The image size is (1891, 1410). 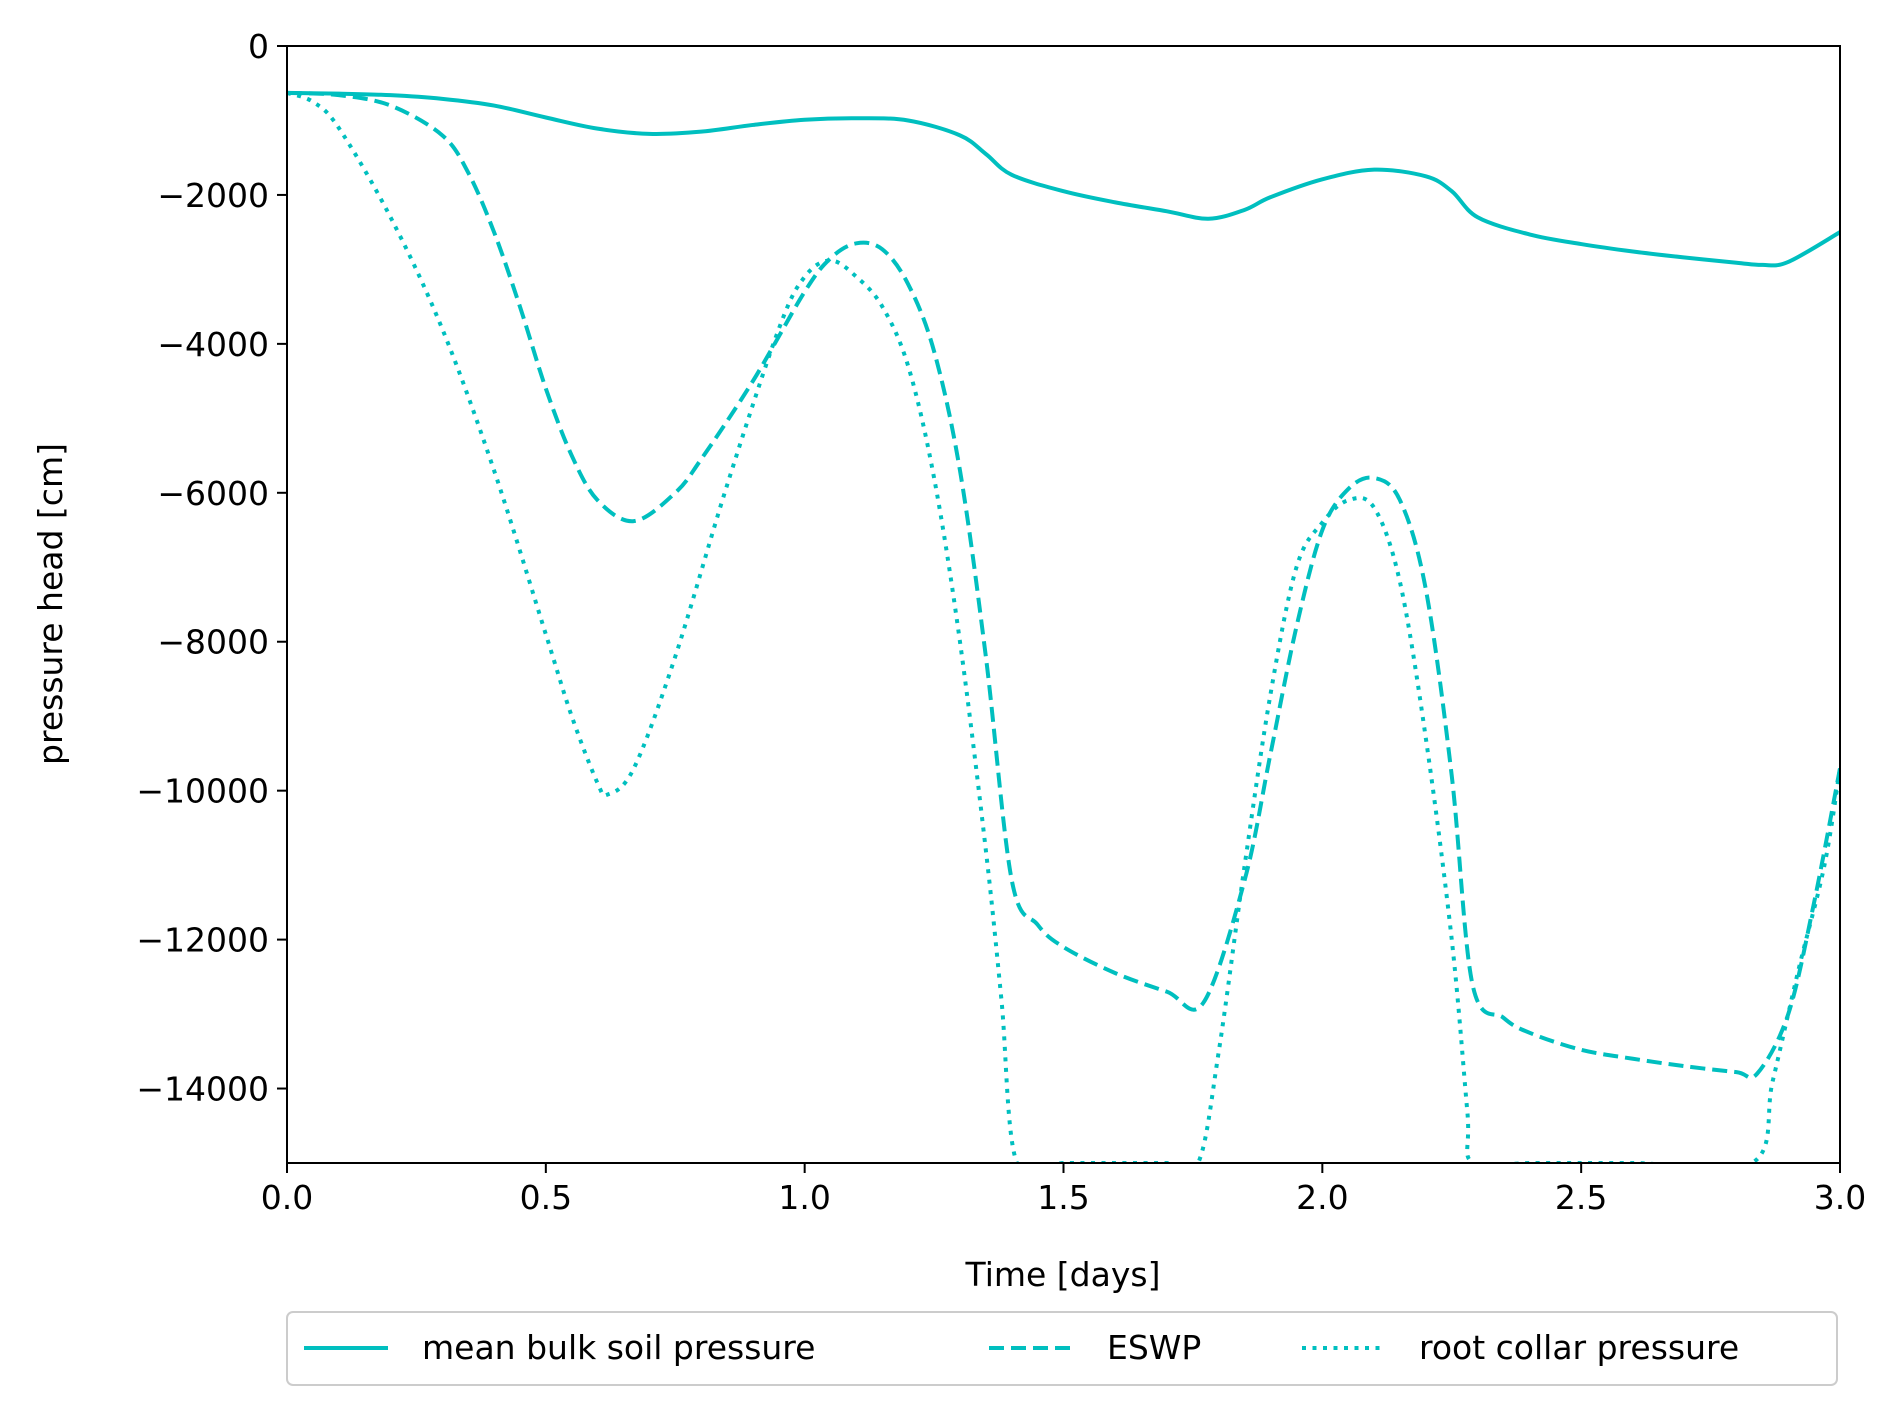 I want to click on y-tick-label: −12000, so click(x=202, y=940).